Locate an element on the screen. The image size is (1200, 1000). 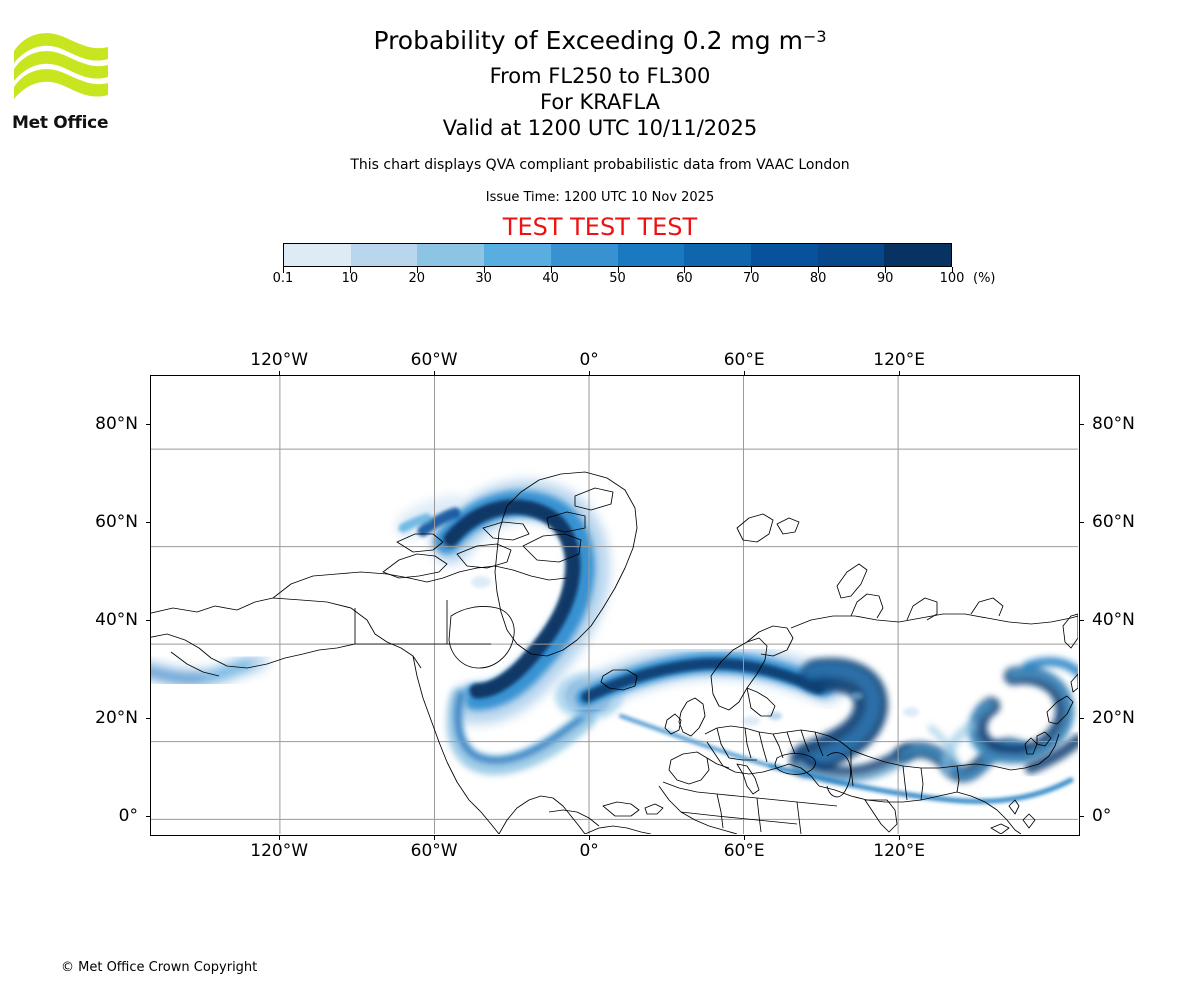
lon-label-top-4: 120°E is located at coordinates (899, 360).